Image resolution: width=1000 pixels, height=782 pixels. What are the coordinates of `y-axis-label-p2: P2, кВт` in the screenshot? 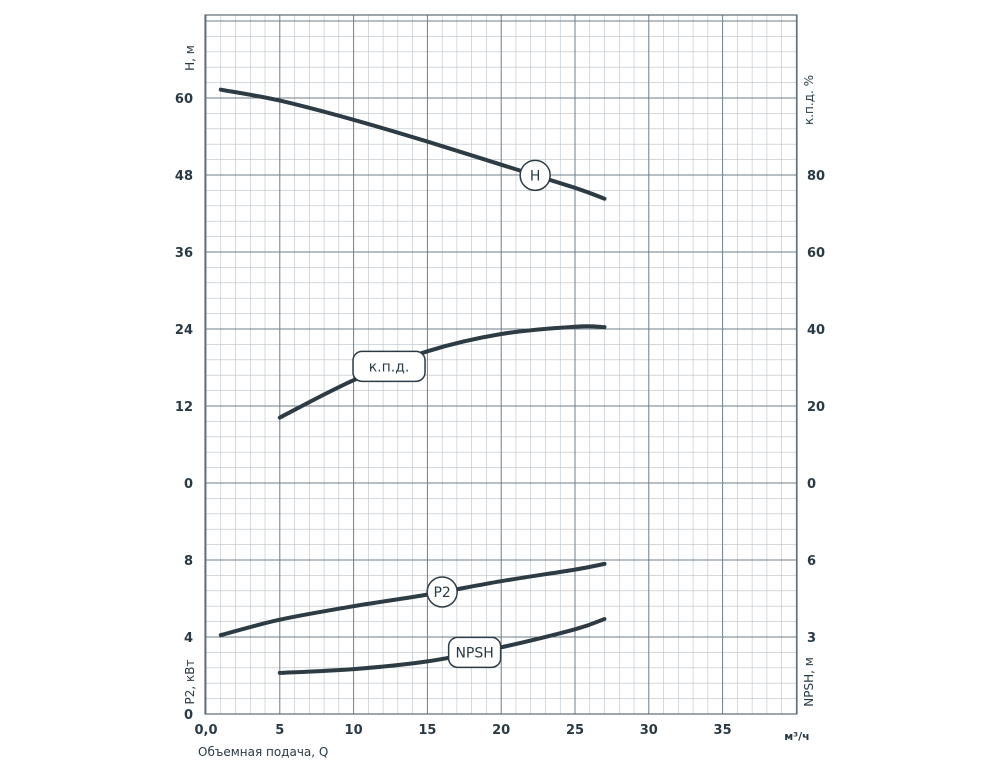 It's located at (190, 682).